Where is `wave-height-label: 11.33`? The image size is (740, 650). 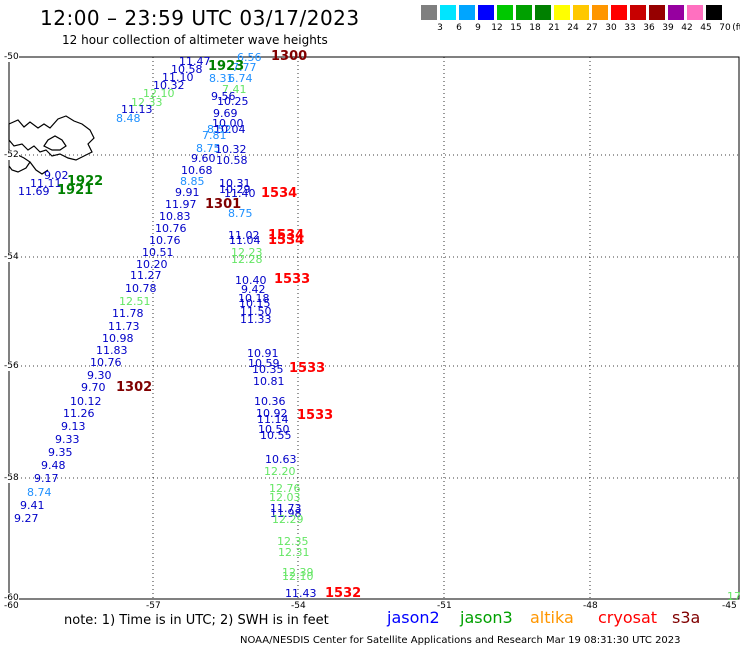 wave-height-label: 11.33 is located at coordinates (256, 319).